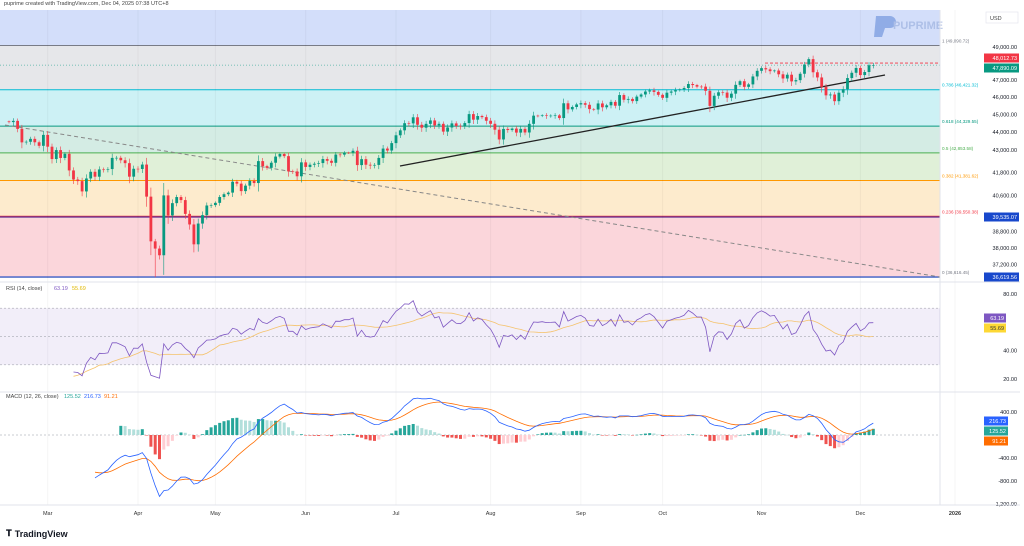 The height and width of the screenshot is (546, 1024). Describe the element at coordinates (1008, 413) in the screenshot. I see `macd-tick: 400.00` at that location.